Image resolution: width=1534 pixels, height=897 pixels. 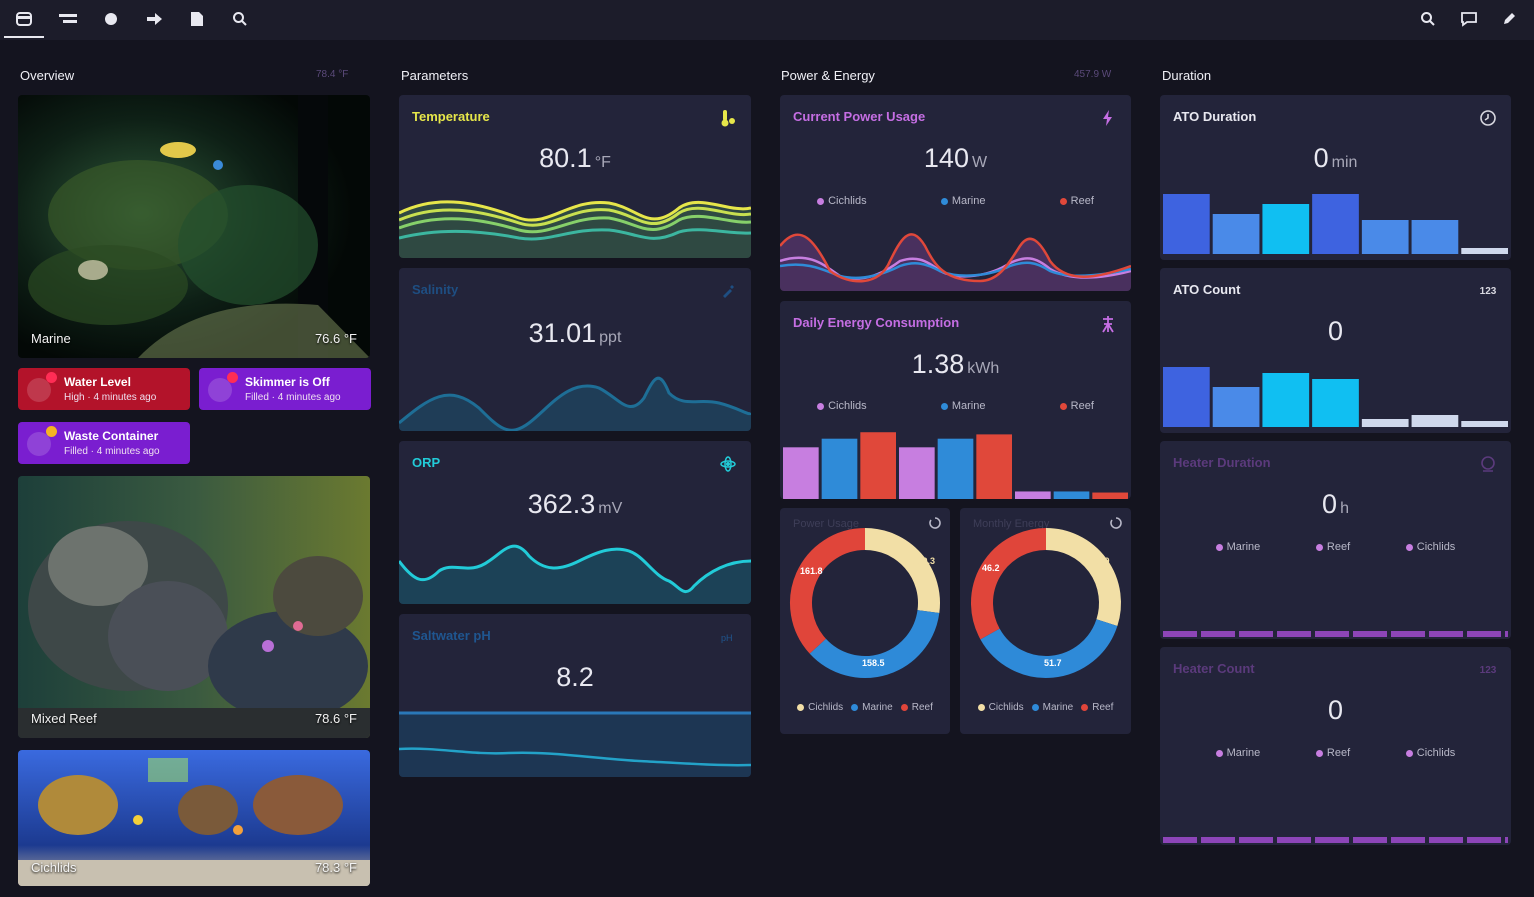 What do you see at coordinates (51, 338) in the screenshot?
I see `camera-name: Marine` at bounding box center [51, 338].